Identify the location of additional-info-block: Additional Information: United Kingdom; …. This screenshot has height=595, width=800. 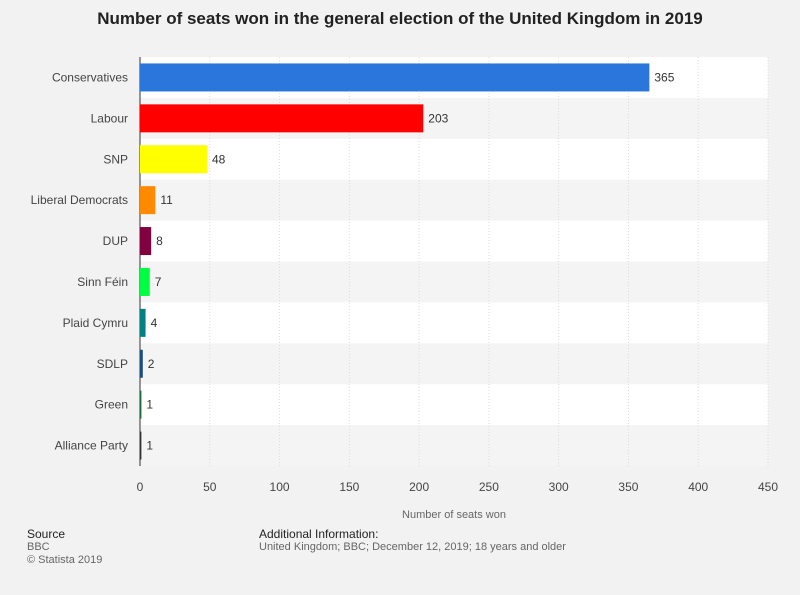
(412, 540).